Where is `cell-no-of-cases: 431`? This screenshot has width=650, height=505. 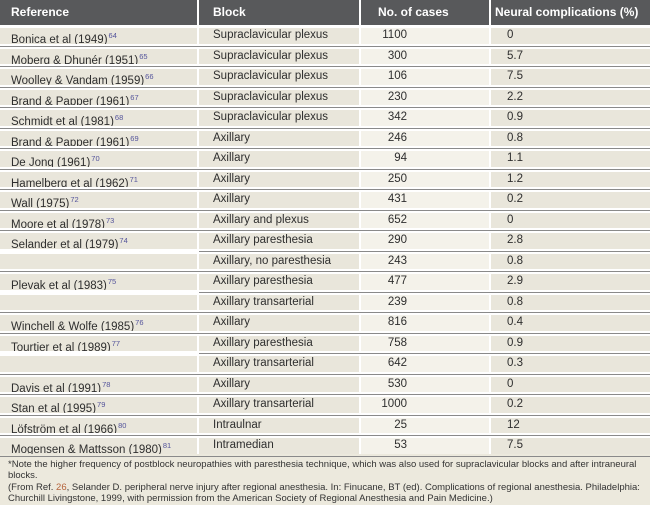
cell-no-of-cases: 431 is located at coordinates (425, 202).